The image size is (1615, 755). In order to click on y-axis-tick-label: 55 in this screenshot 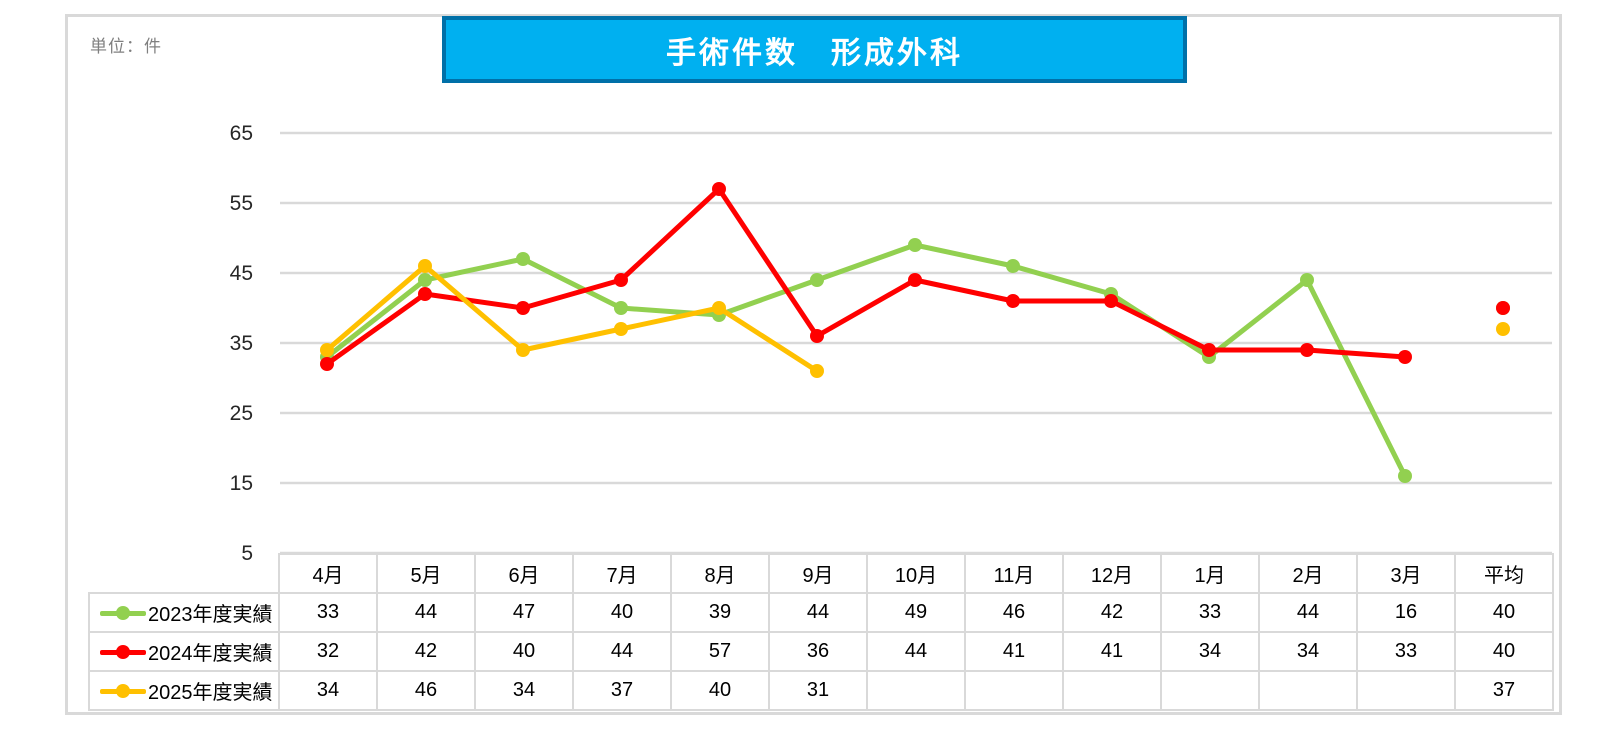, I will do `click(241, 203)`.